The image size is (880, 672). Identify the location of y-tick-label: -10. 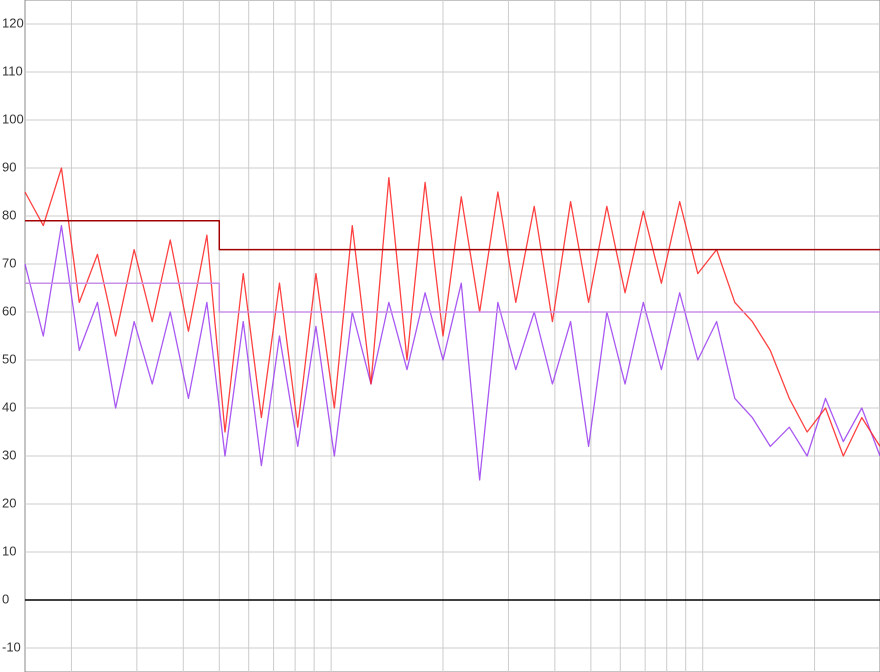
(11, 646).